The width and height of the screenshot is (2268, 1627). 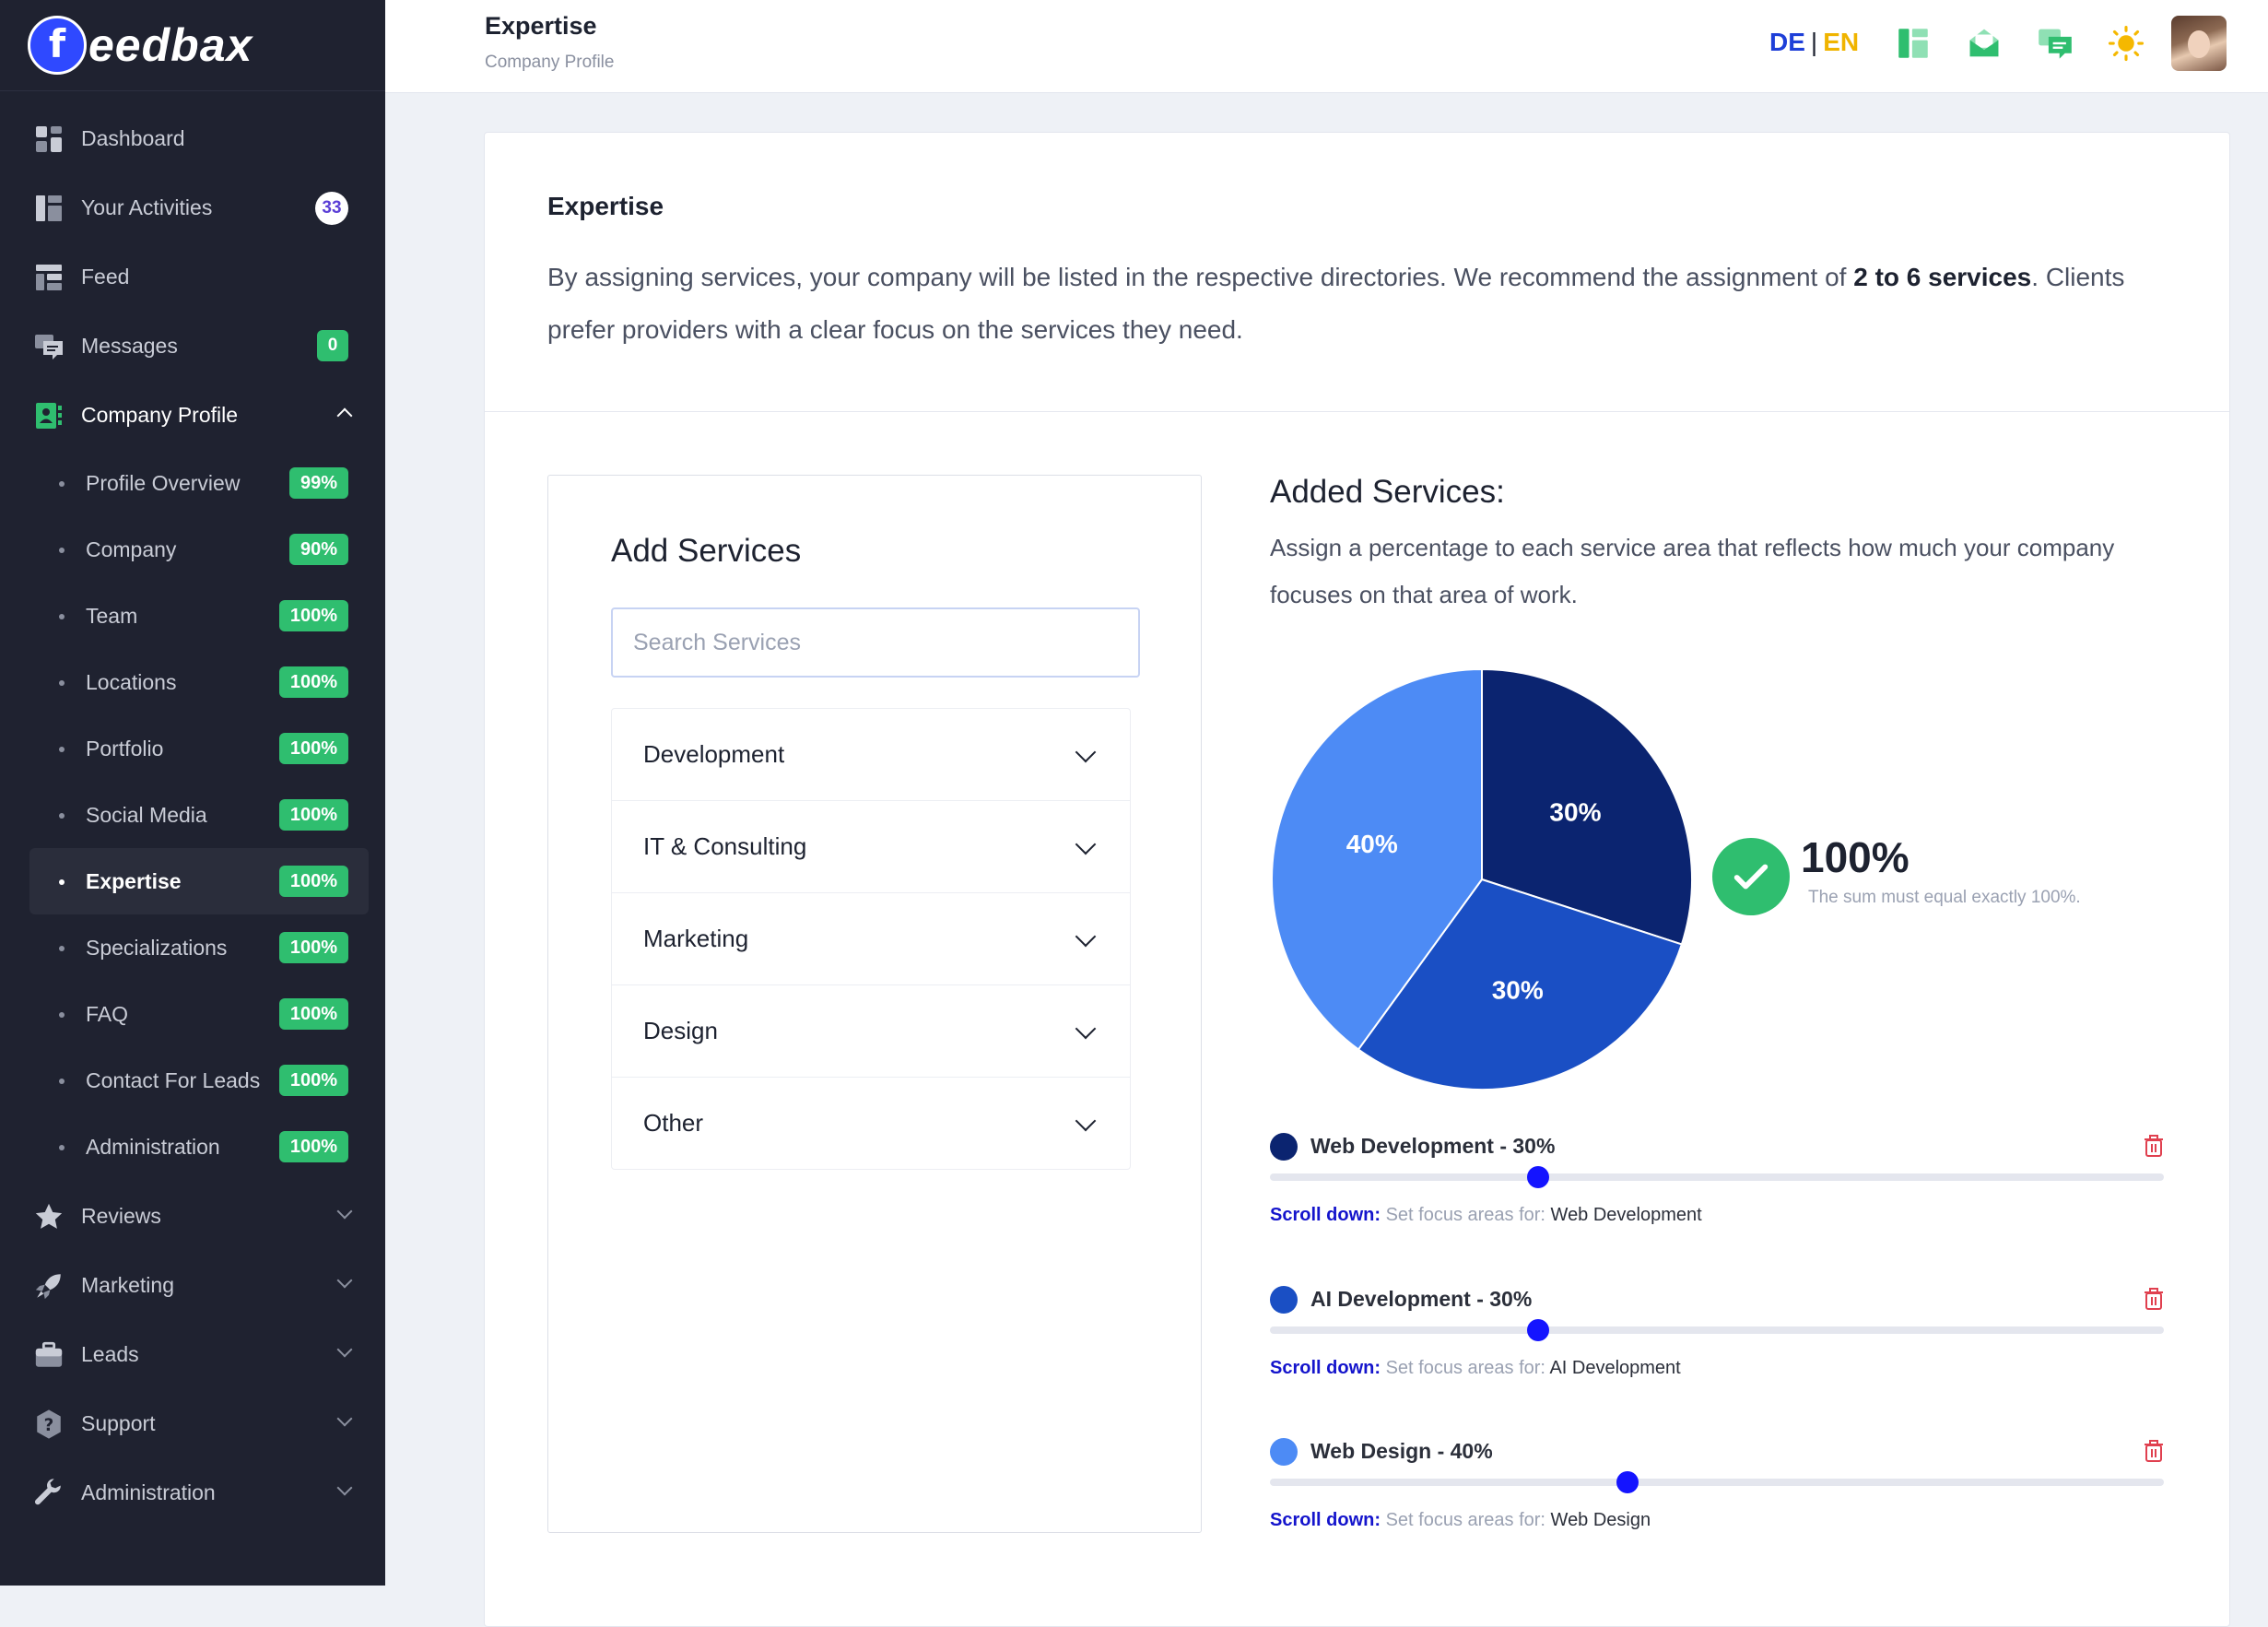 I want to click on sun-icon, so click(x=2126, y=43).